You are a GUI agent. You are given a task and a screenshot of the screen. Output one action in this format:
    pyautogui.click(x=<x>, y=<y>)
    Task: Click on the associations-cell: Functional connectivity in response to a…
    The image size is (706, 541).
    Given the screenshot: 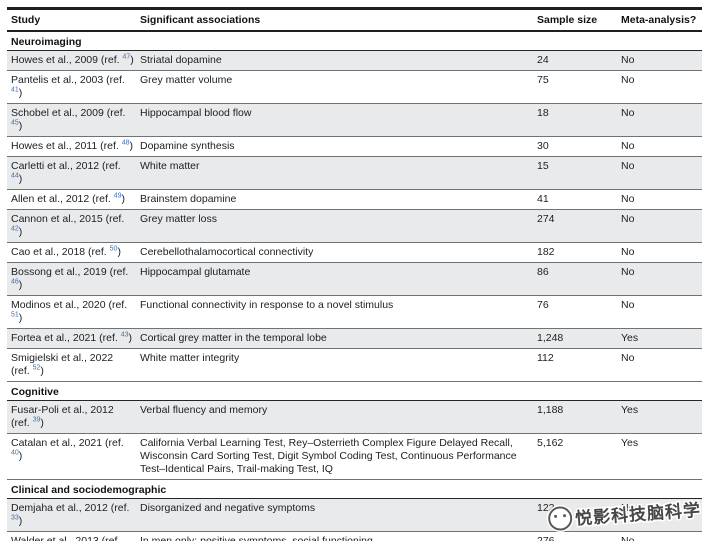 What is the action you would take?
    pyautogui.click(x=267, y=305)
    